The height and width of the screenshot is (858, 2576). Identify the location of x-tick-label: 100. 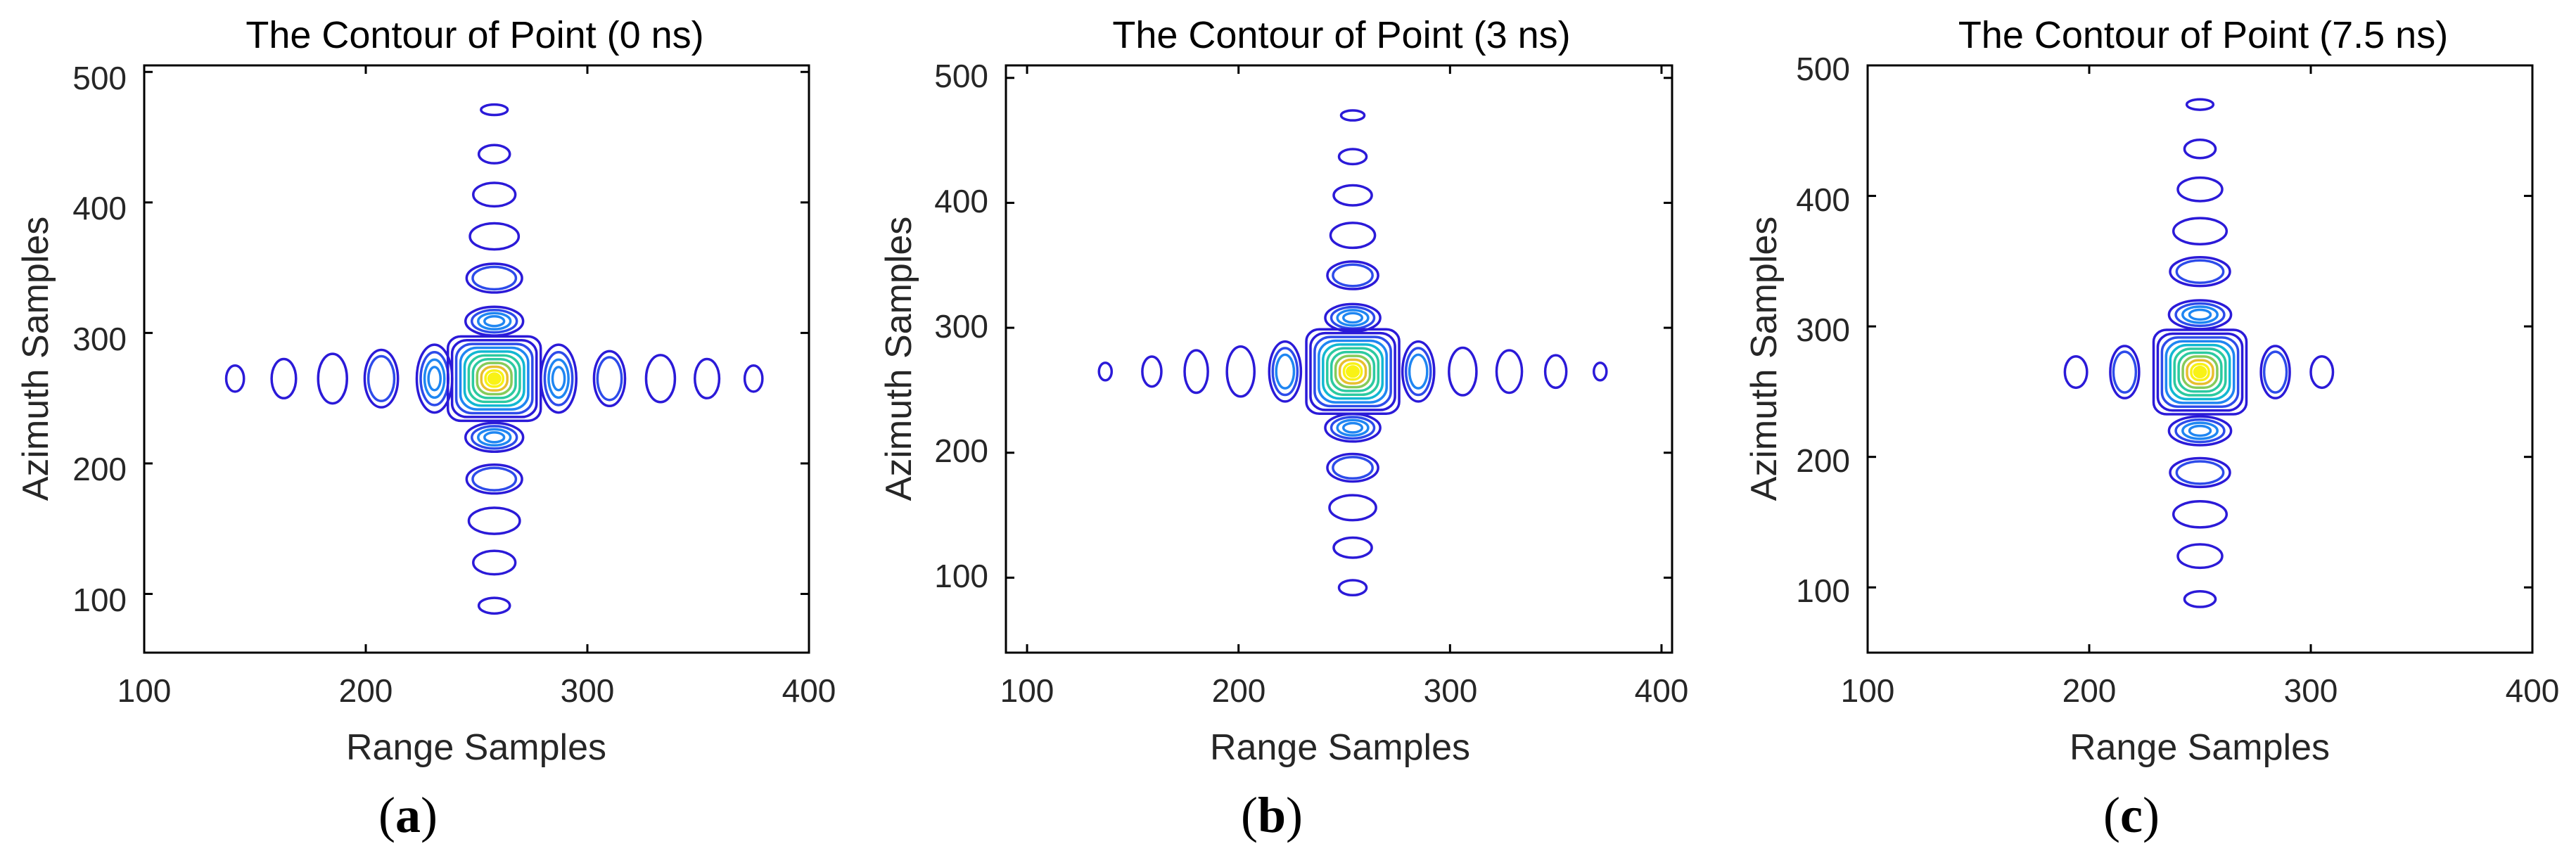
(144, 690).